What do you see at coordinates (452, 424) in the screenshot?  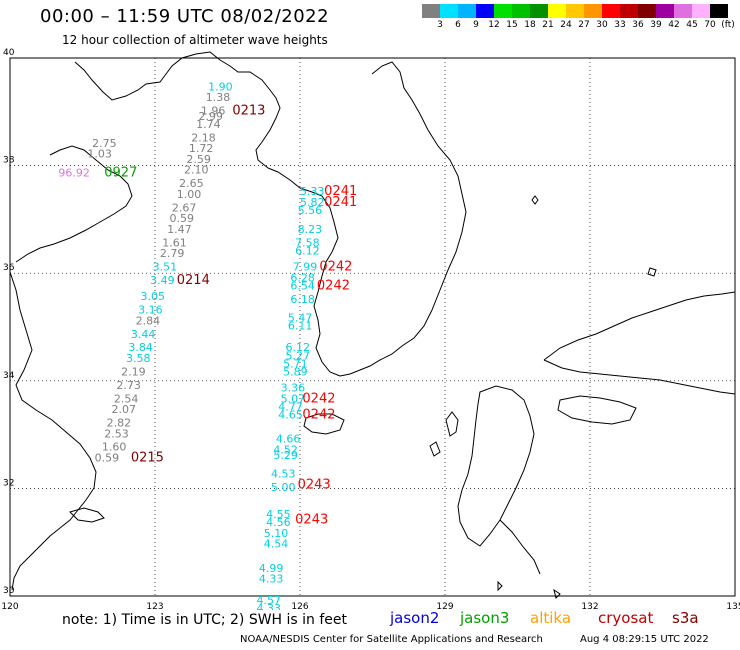 I see `island-tsushima` at bounding box center [452, 424].